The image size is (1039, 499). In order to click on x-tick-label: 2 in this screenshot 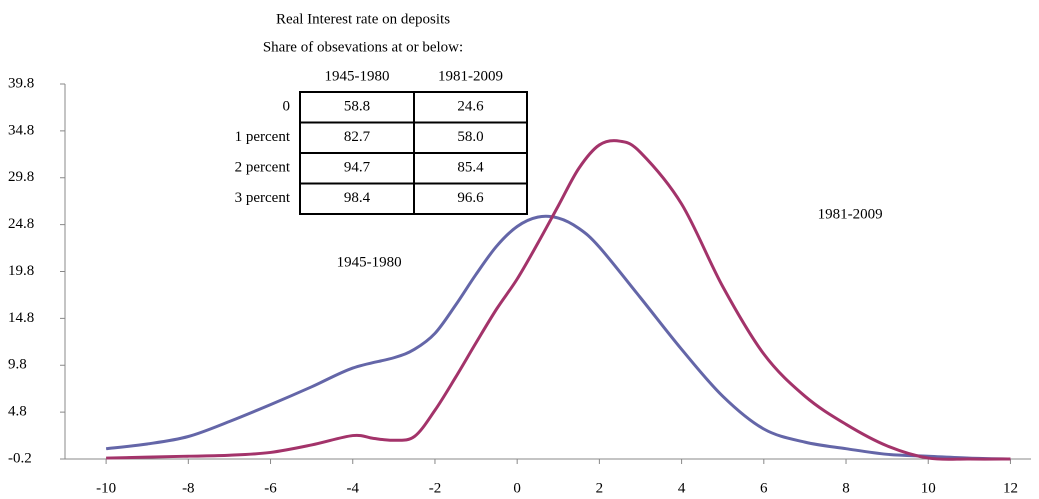, I will do `click(600, 488)`.